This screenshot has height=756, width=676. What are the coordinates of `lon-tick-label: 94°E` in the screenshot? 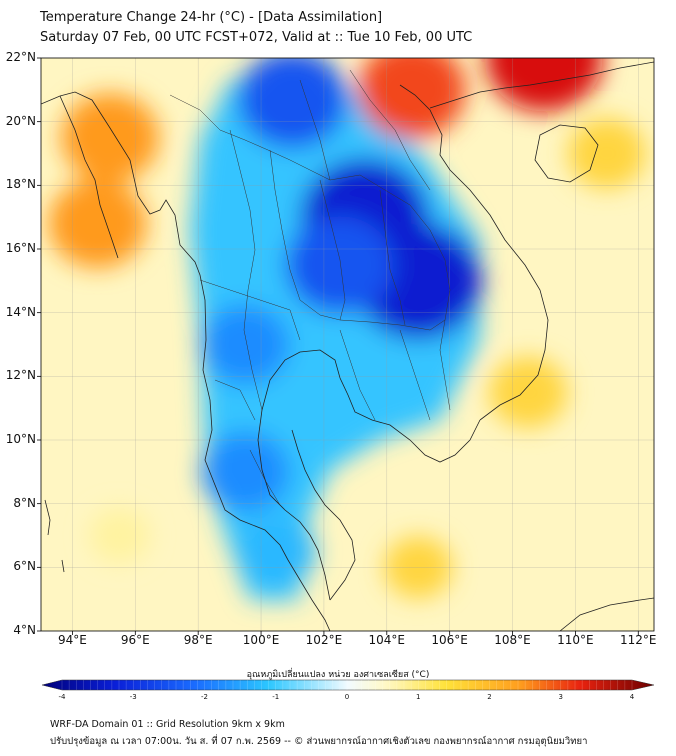 It's located at (72, 640).